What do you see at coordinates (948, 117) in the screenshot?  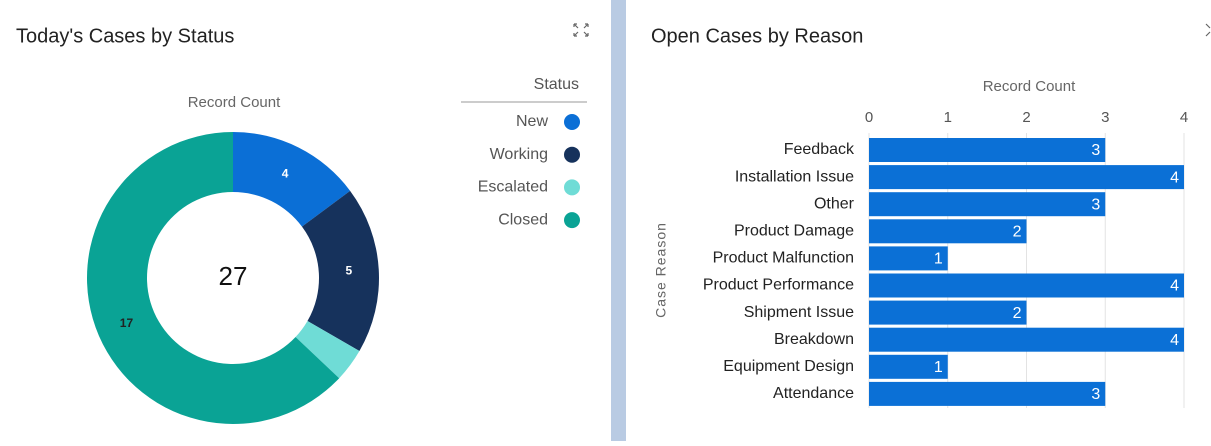 I see `x-tick-label: 1` at bounding box center [948, 117].